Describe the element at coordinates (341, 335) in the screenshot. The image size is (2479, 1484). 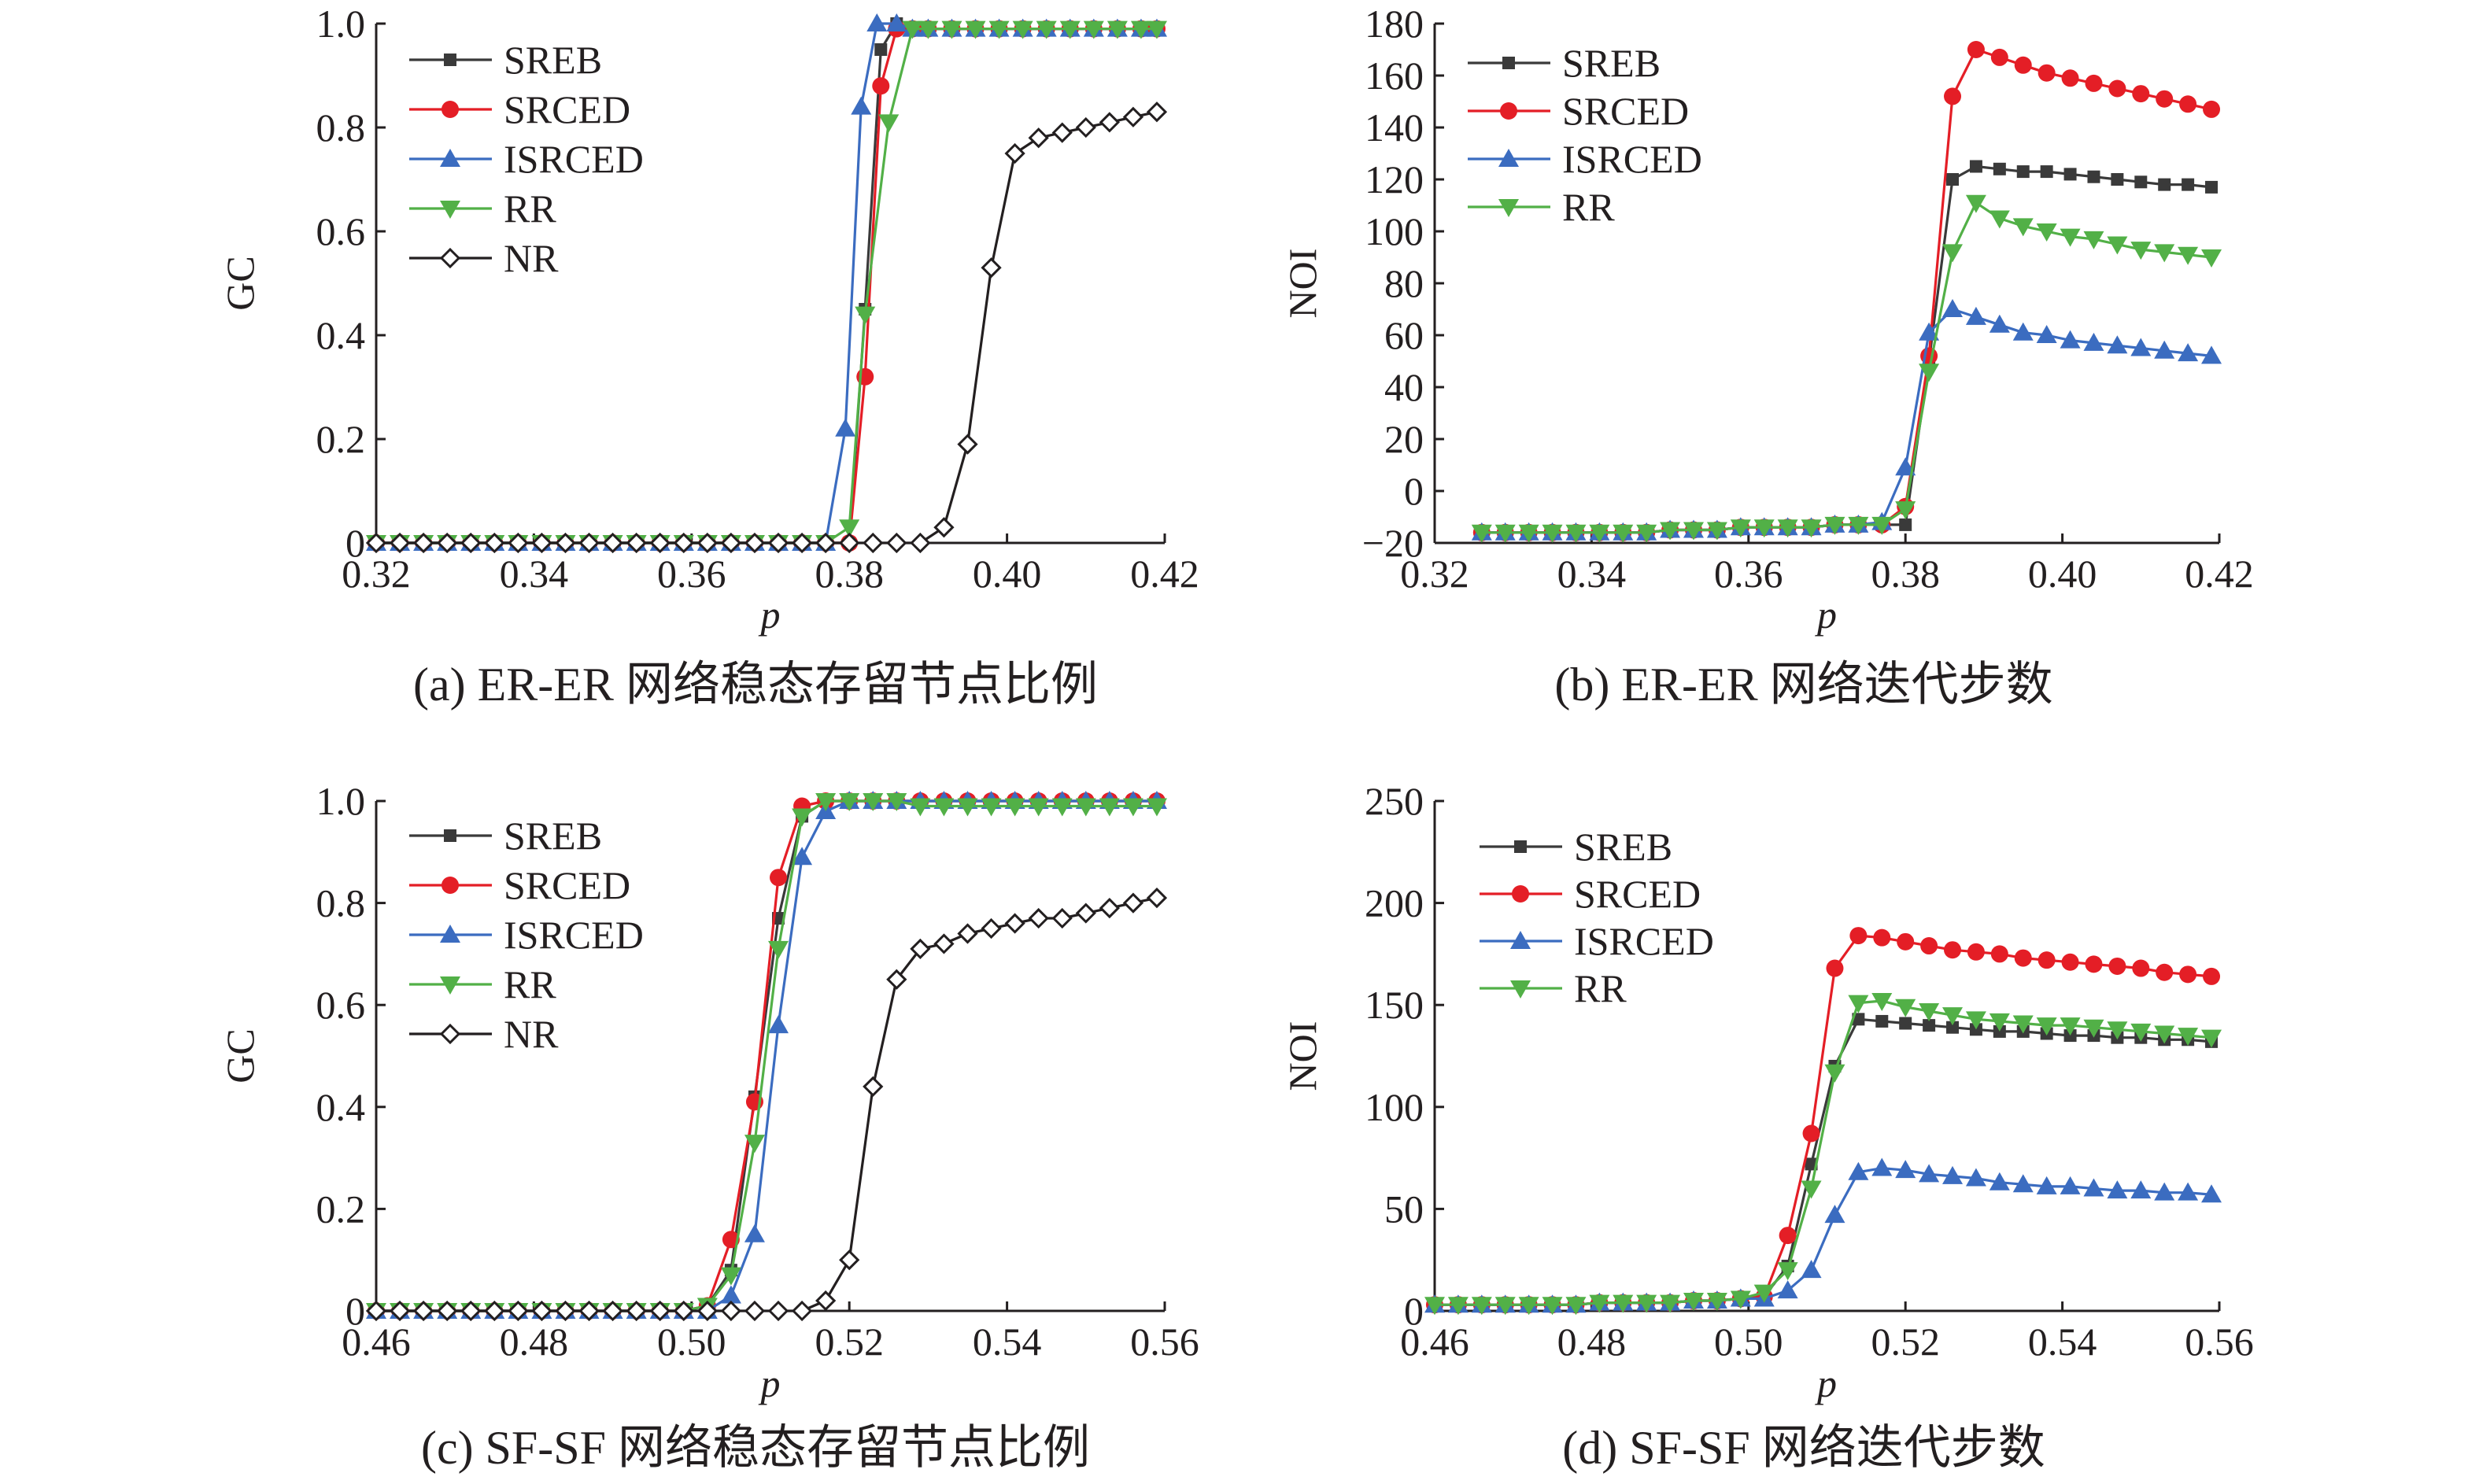
I see `y-tick-label: 0.4` at that location.